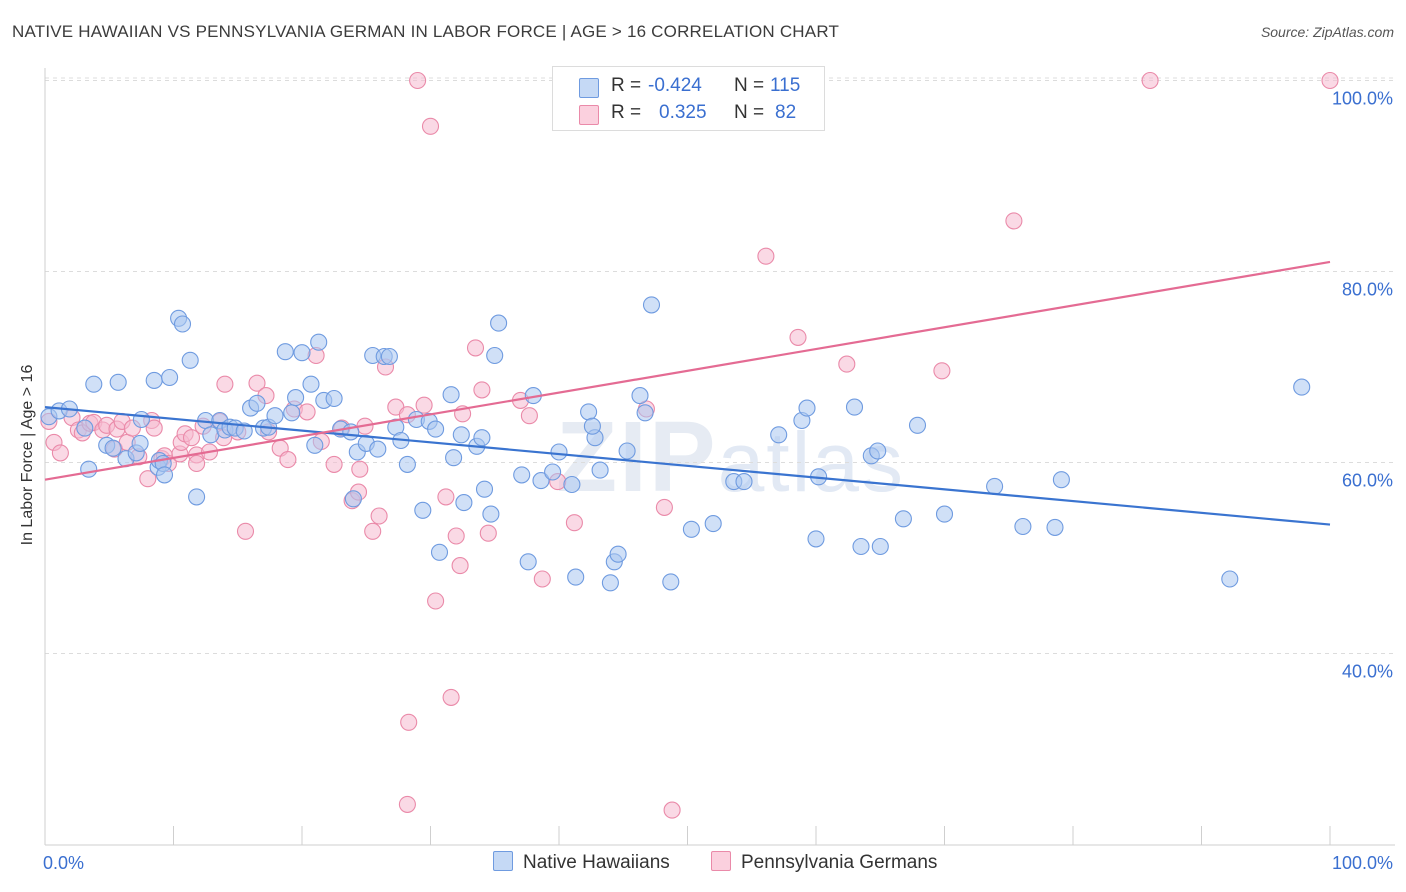 The image size is (1406, 892). I want to click on legend-r-value: -0.424, so click(675, 85).